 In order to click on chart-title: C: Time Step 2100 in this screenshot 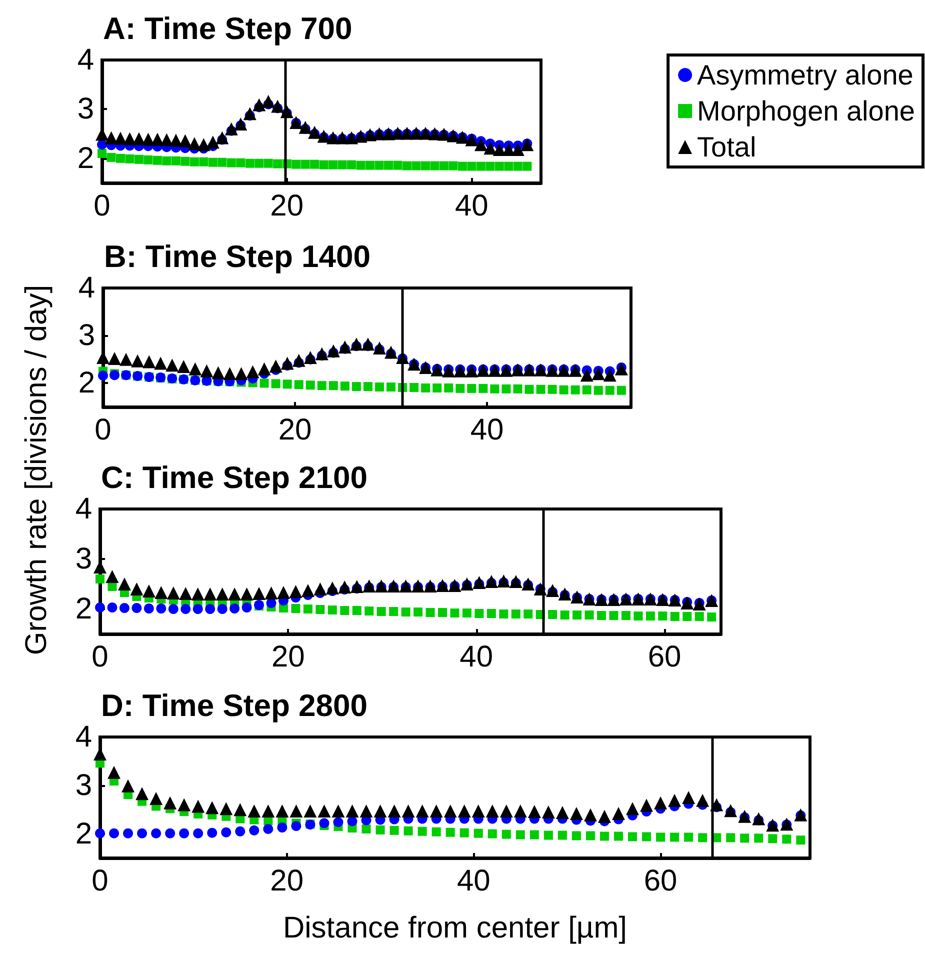, I will do `click(234, 477)`.